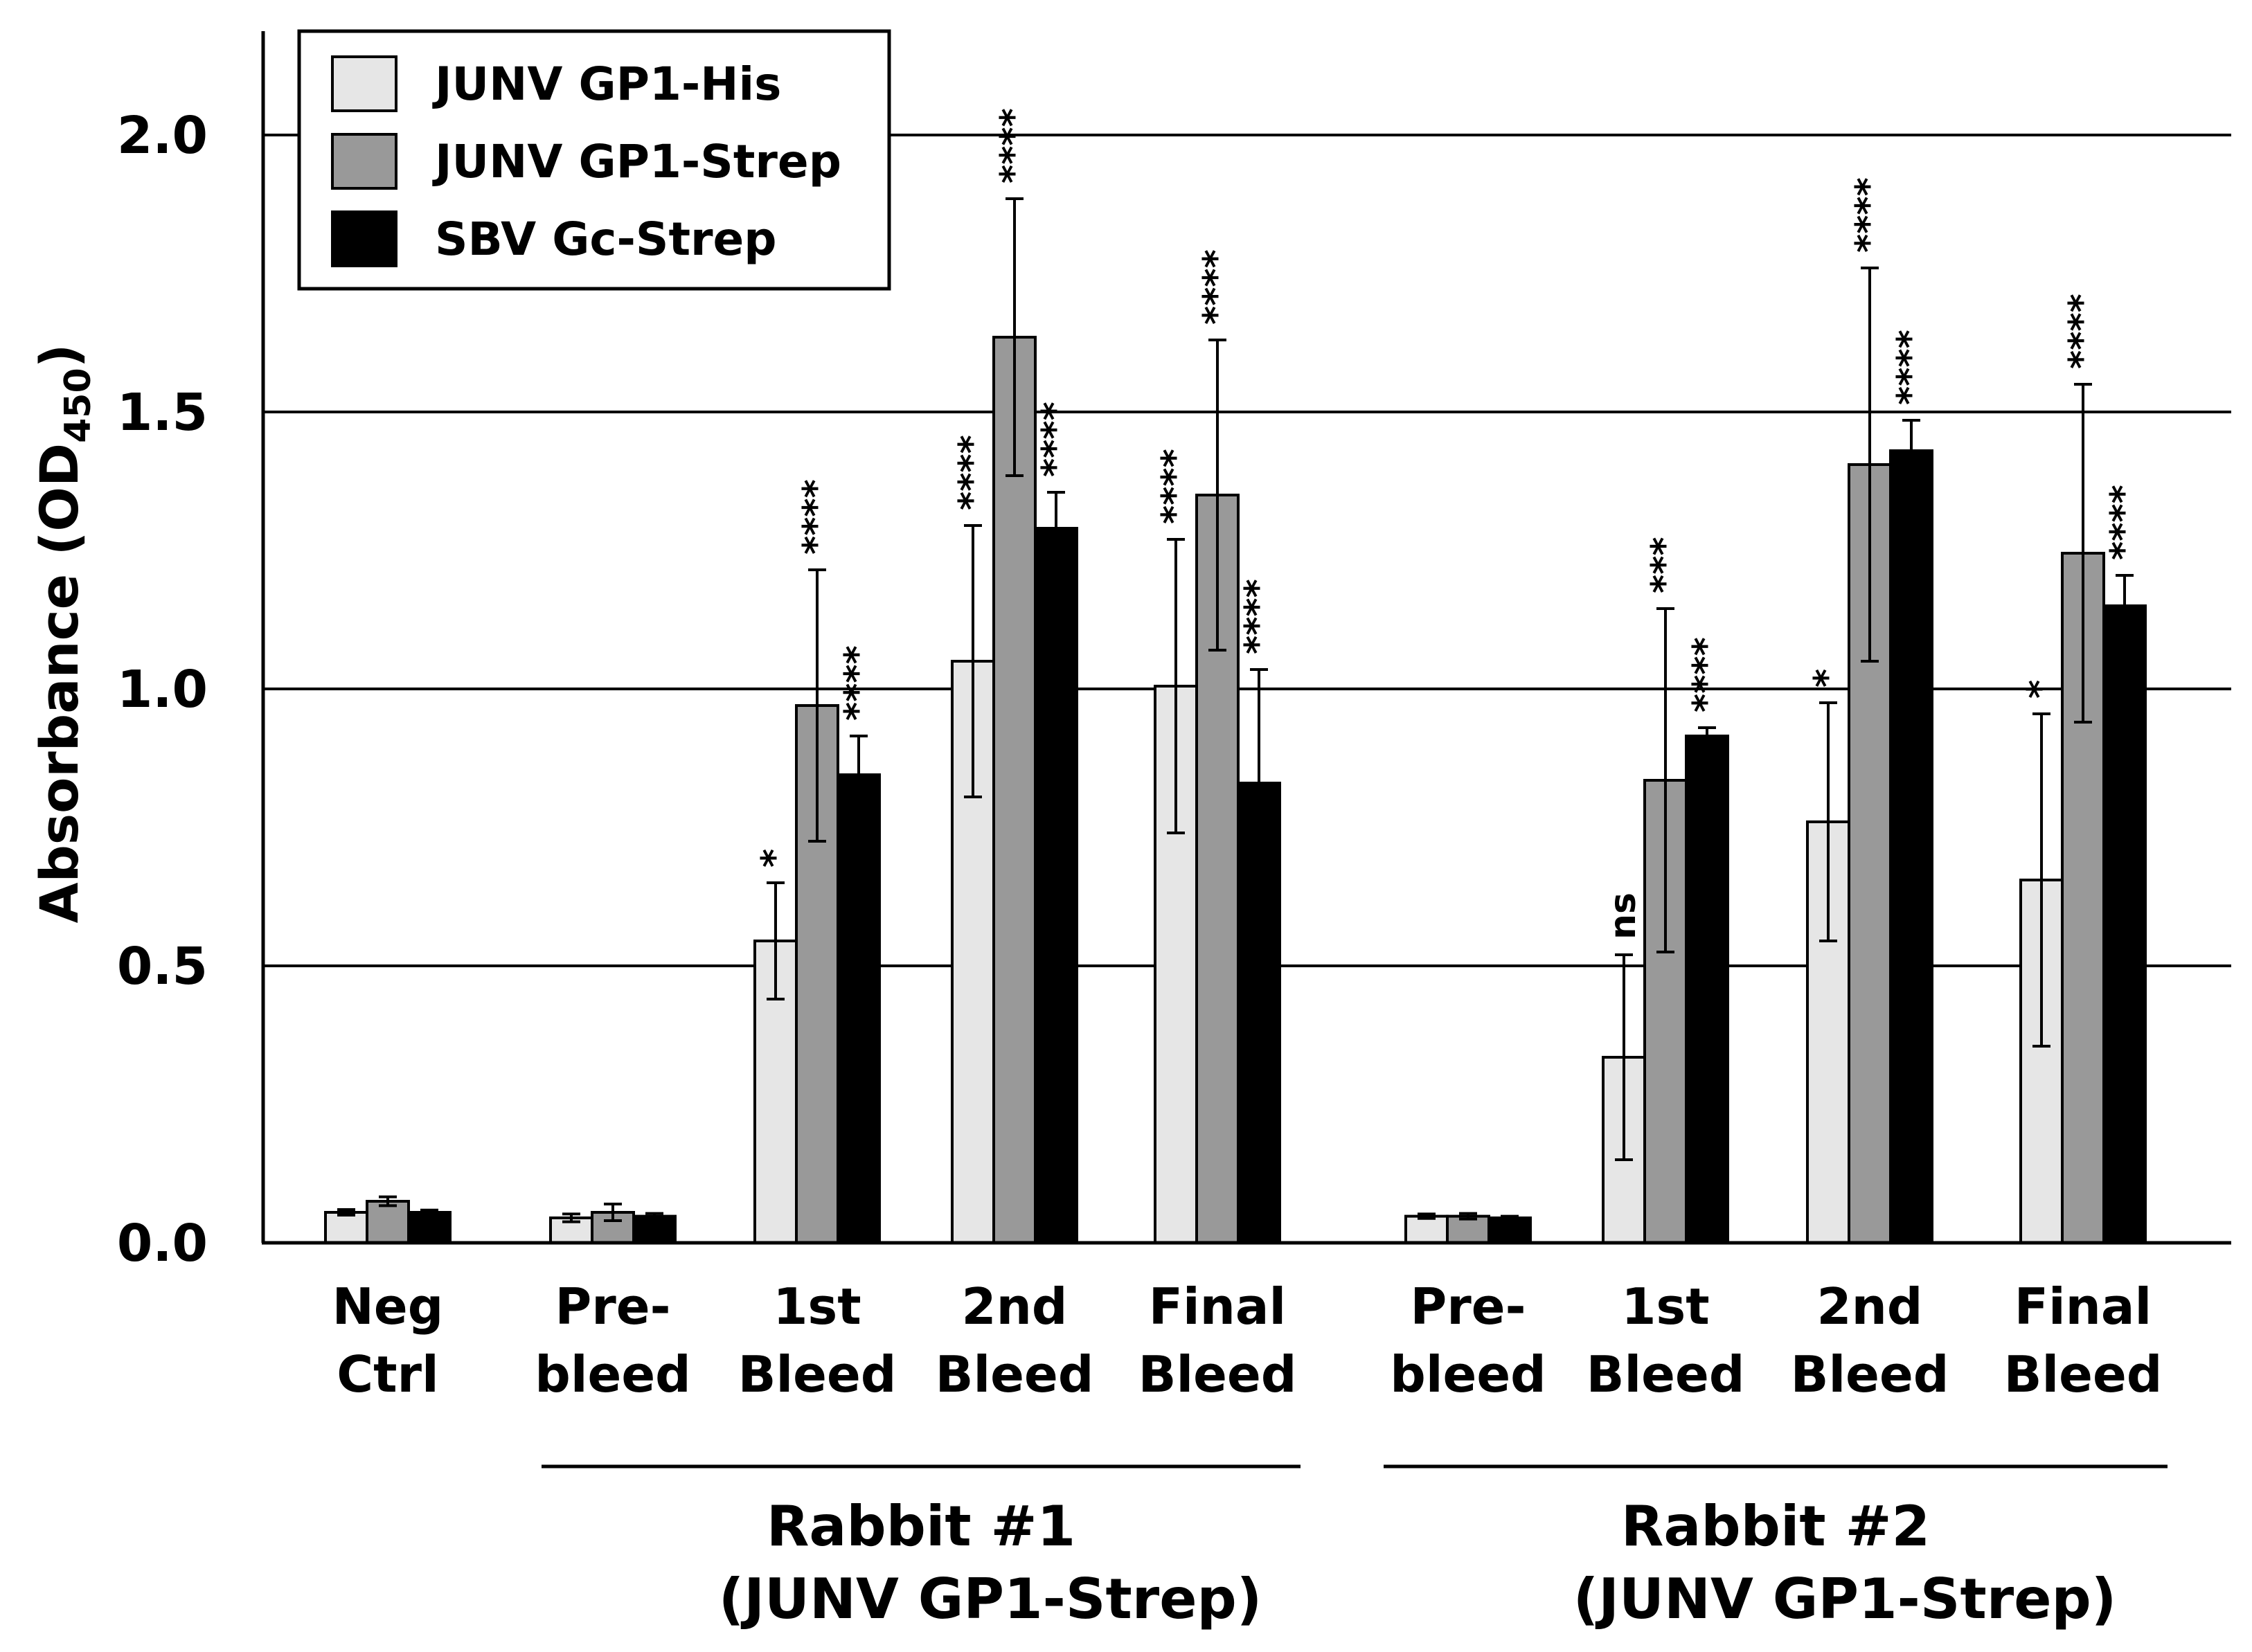  I want to click on significance-label: ns, so click(1623, 916).